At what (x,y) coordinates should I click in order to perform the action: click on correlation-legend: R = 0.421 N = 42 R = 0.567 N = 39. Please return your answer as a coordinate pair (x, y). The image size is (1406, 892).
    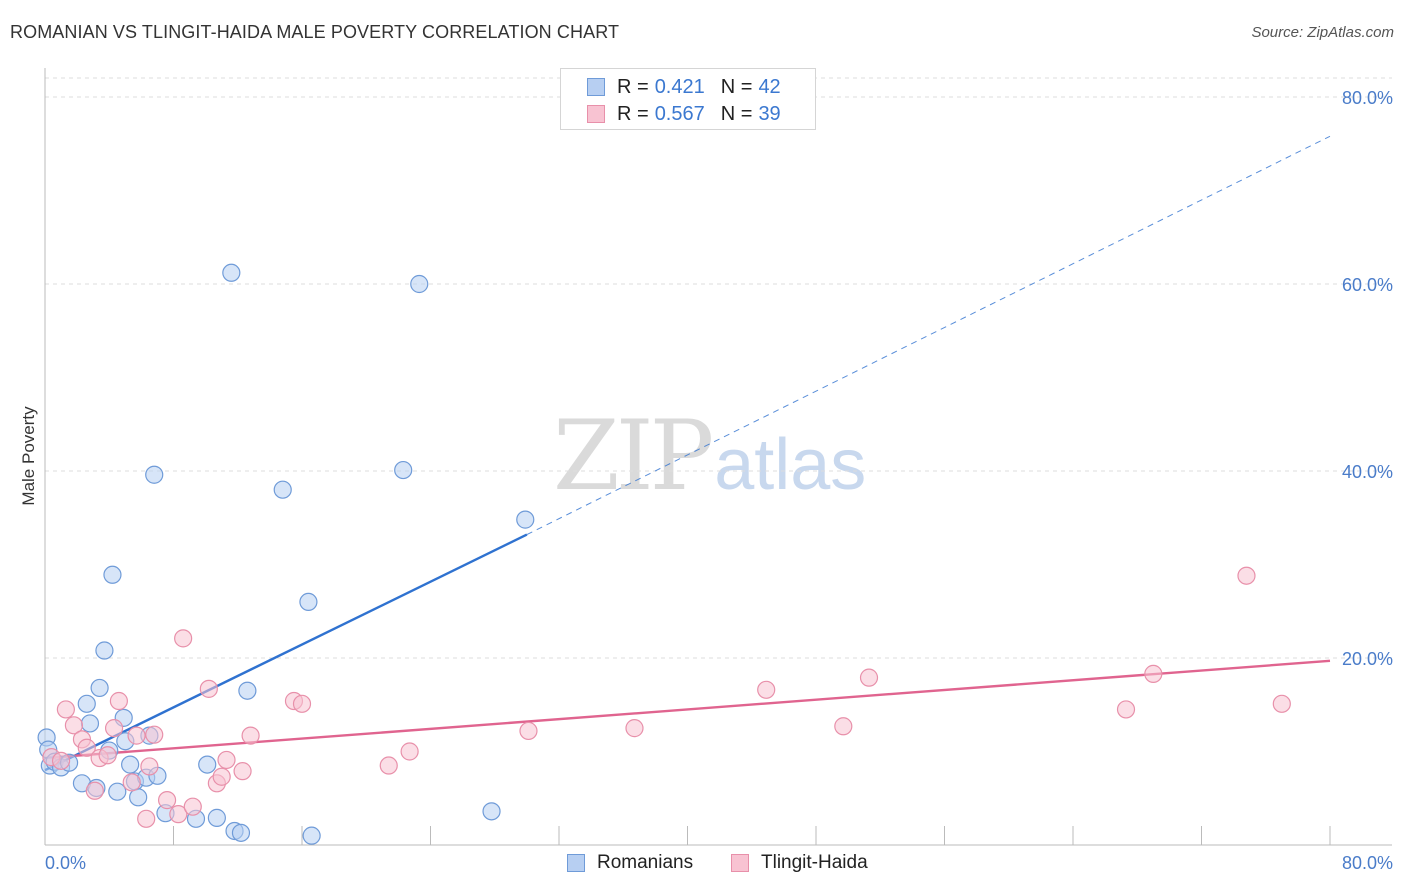
    Looking at the image, I should click on (688, 99).